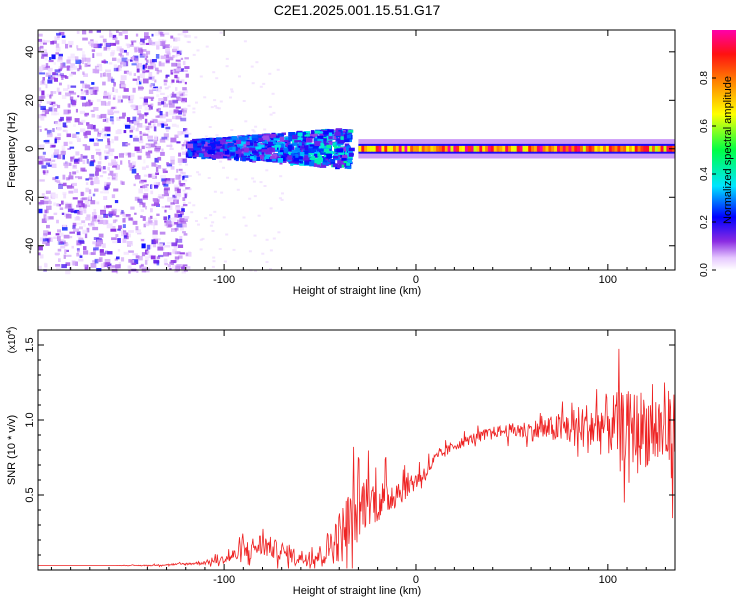  I want to click on heatmap-y-label: Frequency (Hz), so click(12, 150).